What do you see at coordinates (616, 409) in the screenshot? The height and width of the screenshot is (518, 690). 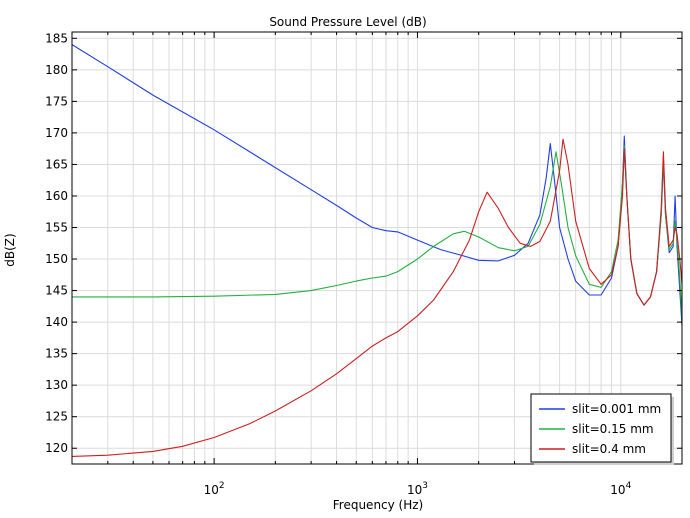 I see `legend-label-1: slit=0.001 mm` at bounding box center [616, 409].